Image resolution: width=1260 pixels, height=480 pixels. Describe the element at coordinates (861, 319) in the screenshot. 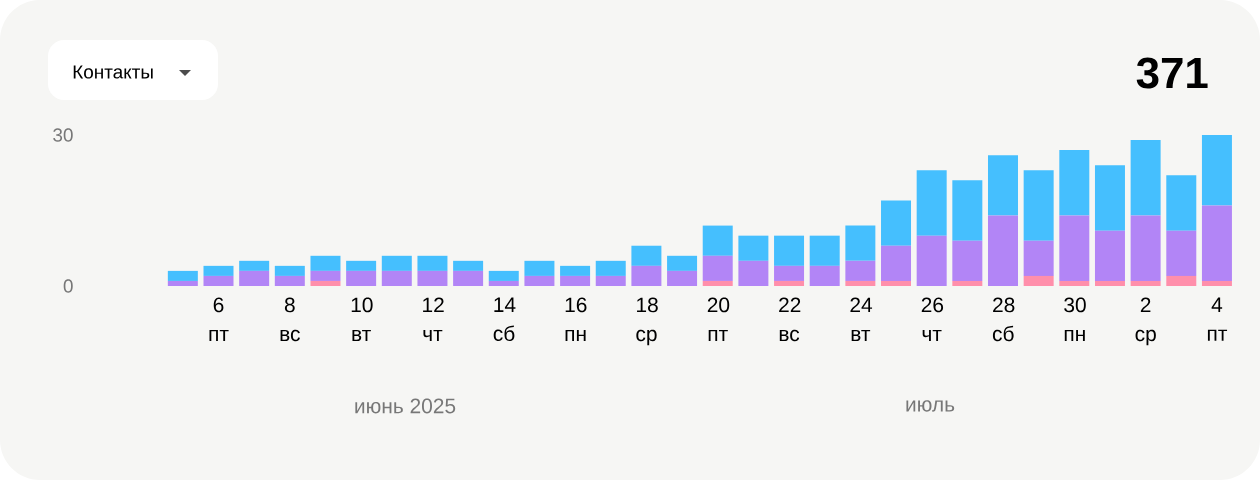

I see `x-tick-label: 24 вт` at that location.